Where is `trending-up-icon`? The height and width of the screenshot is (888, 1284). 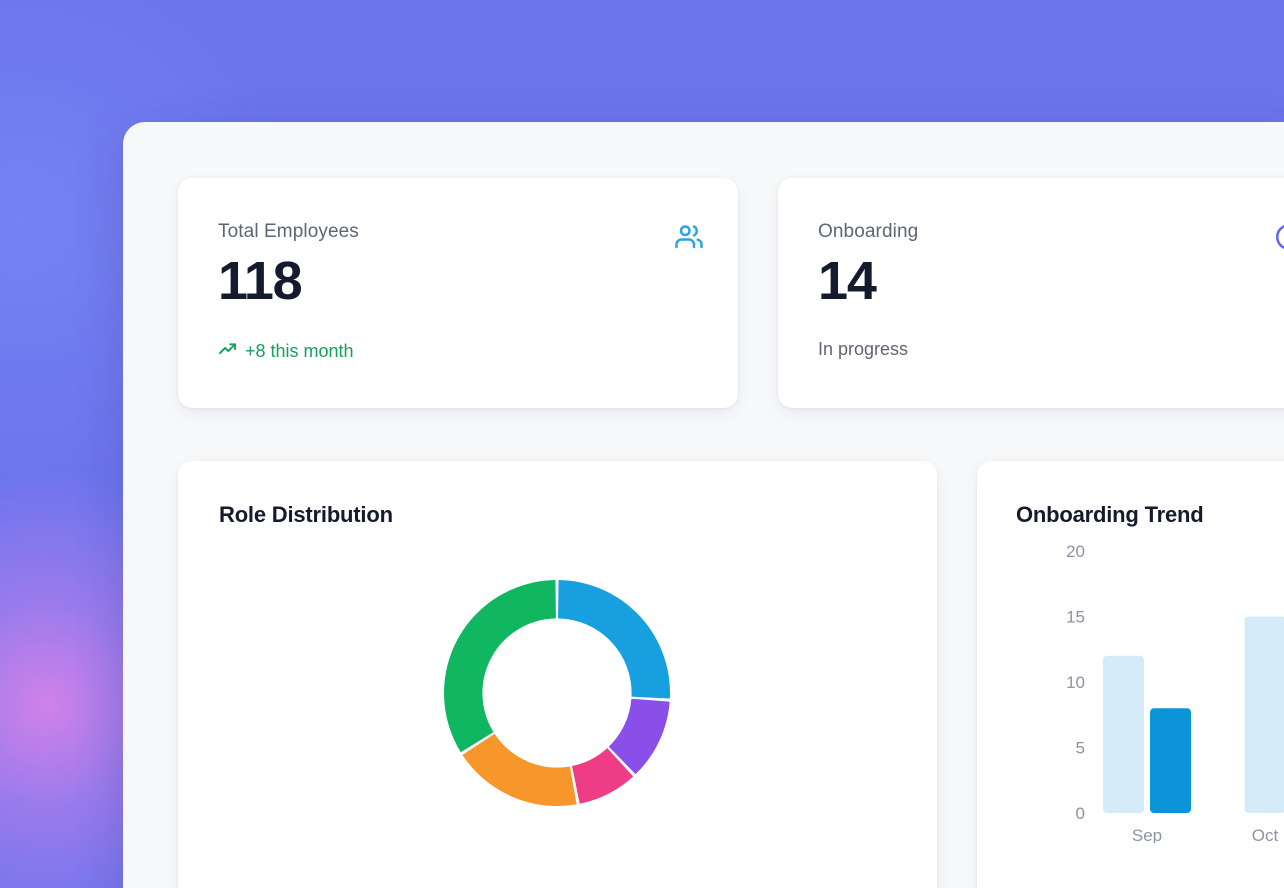 trending-up-icon is located at coordinates (227, 351).